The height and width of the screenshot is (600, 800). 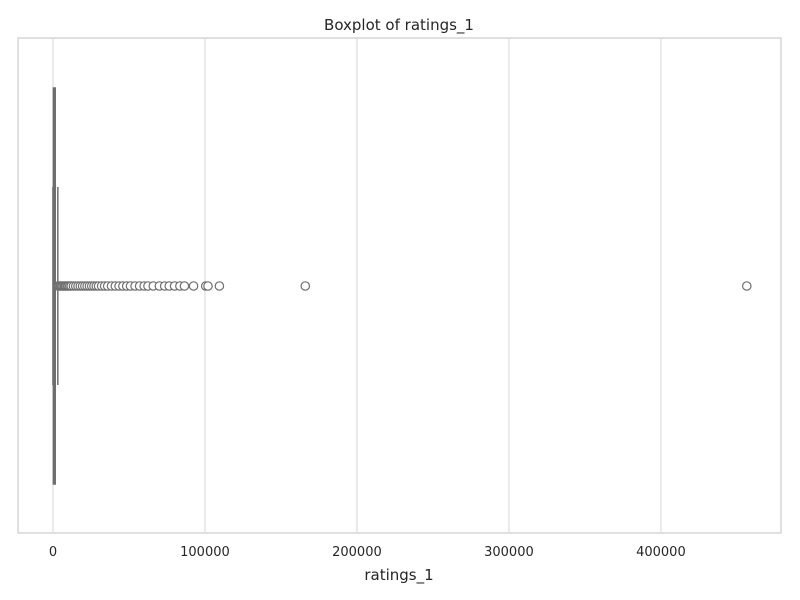 What do you see at coordinates (53, 552) in the screenshot?
I see `x-tick-label: 0` at bounding box center [53, 552].